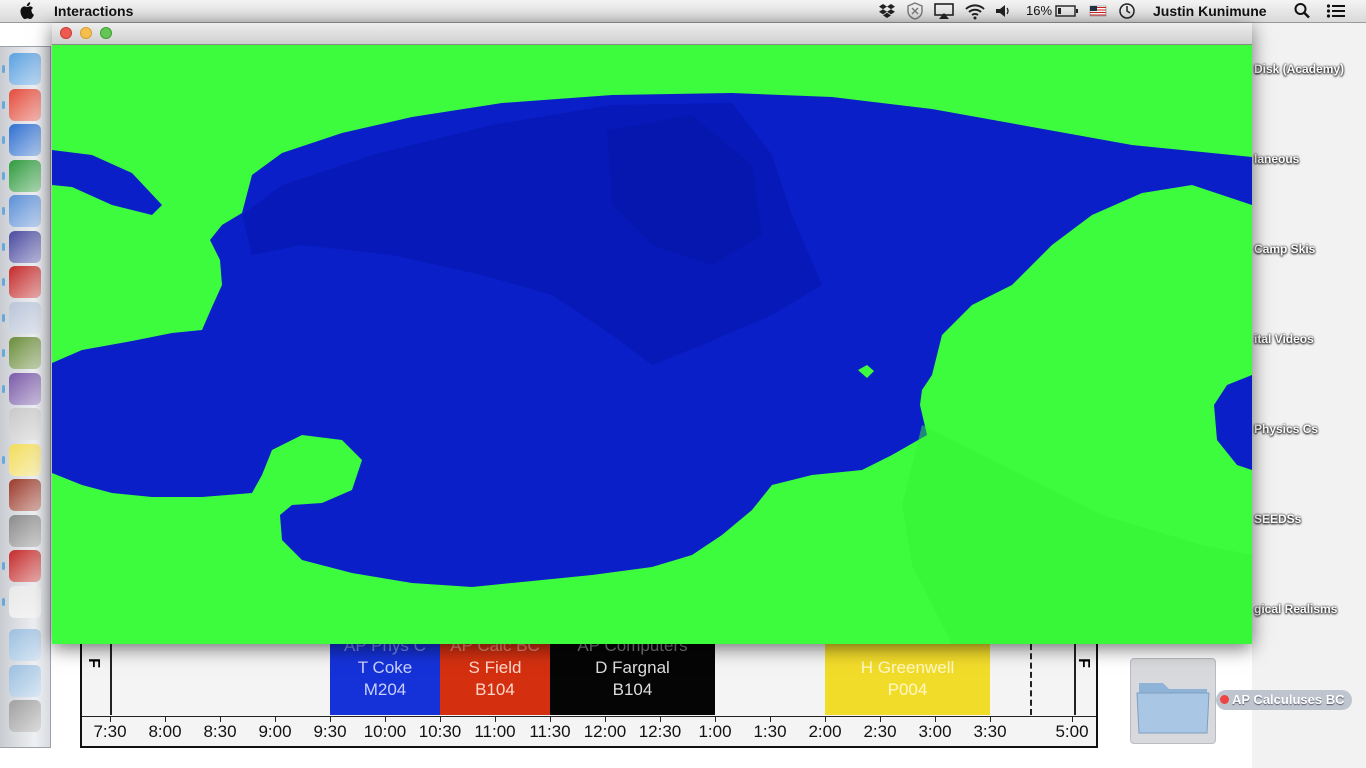  What do you see at coordinates (825, 731) in the screenshot?
I see `timeline-label: 2:00` at bounding box center [825, 731].